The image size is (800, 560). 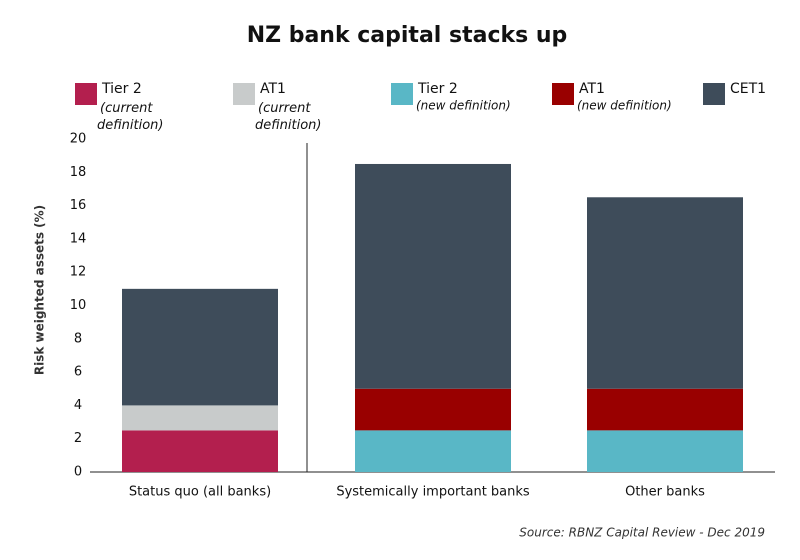 I want to click on y-tick-label: 10, so click(x=78, y=305).